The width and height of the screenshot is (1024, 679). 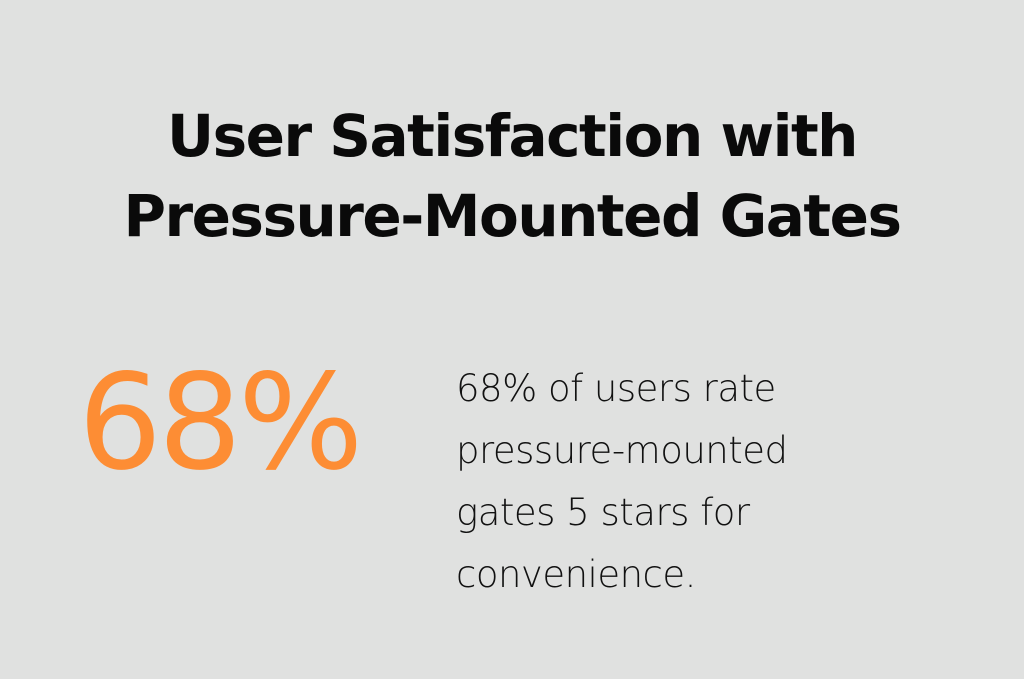 What do you see at coordinates (603, 512) in the screenshot?
I see `description-line-3: gates 5 stars for` at bounding box center [603, 512].